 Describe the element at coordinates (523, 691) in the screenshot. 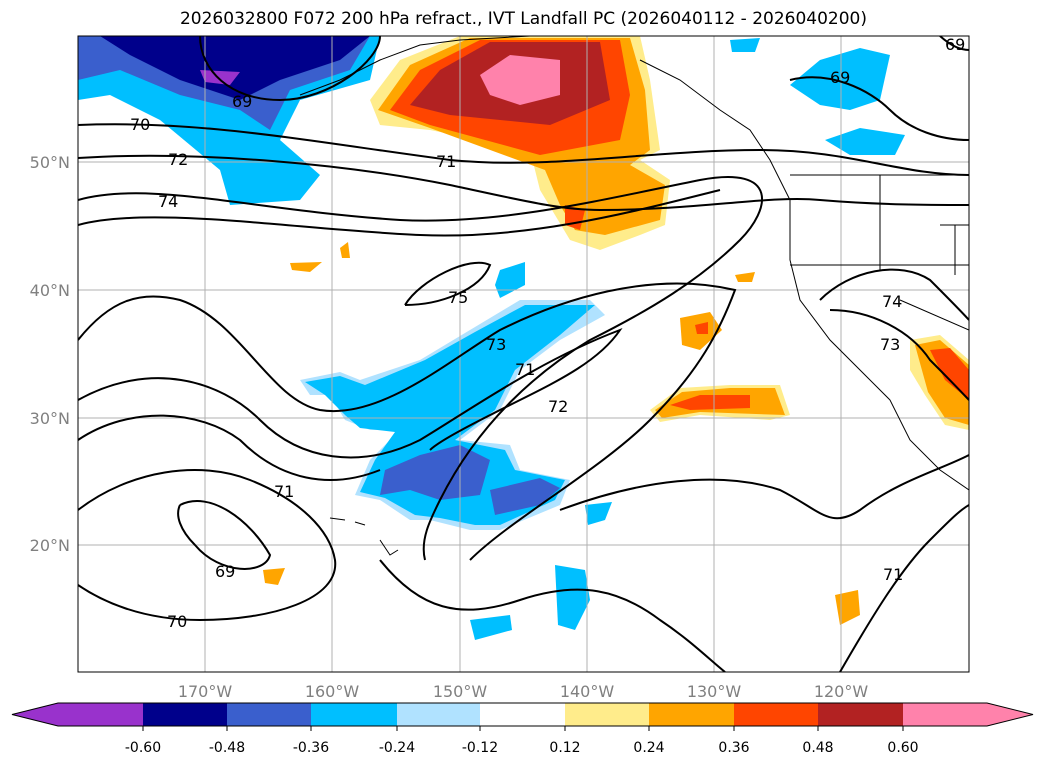

I see `lon-labels: 170°W 160°W 150°W 140°W 130°W 120°W` at that location.